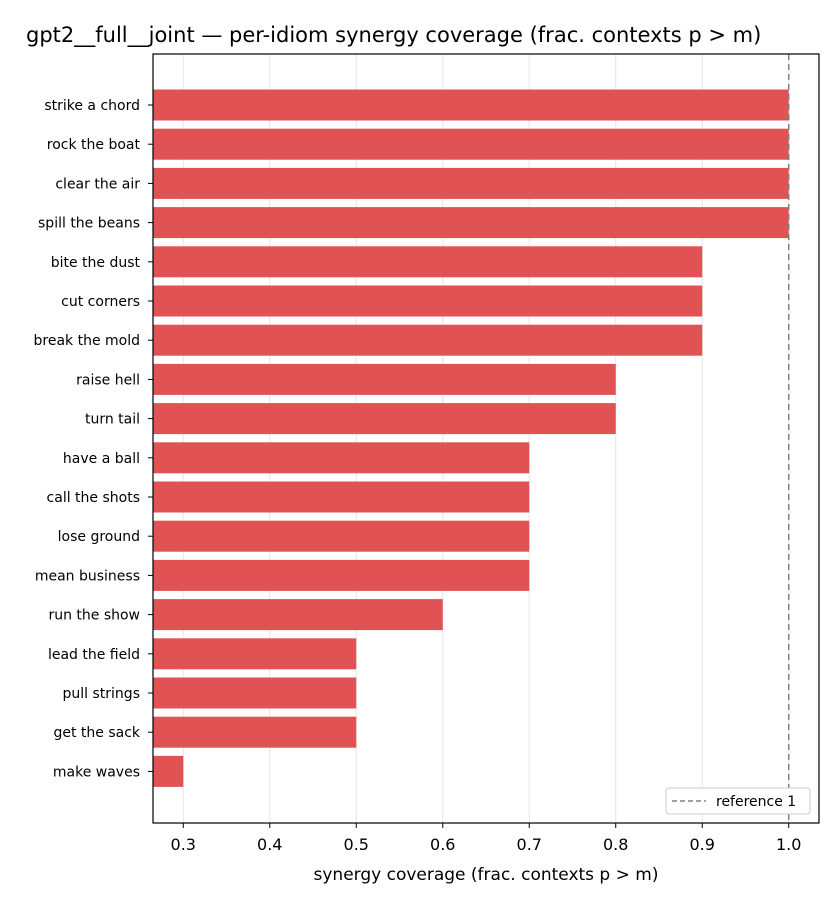 The height and width of the screenshot is (910, 840). I want to click on y-tick-label: lead the field, so click(94, 655).